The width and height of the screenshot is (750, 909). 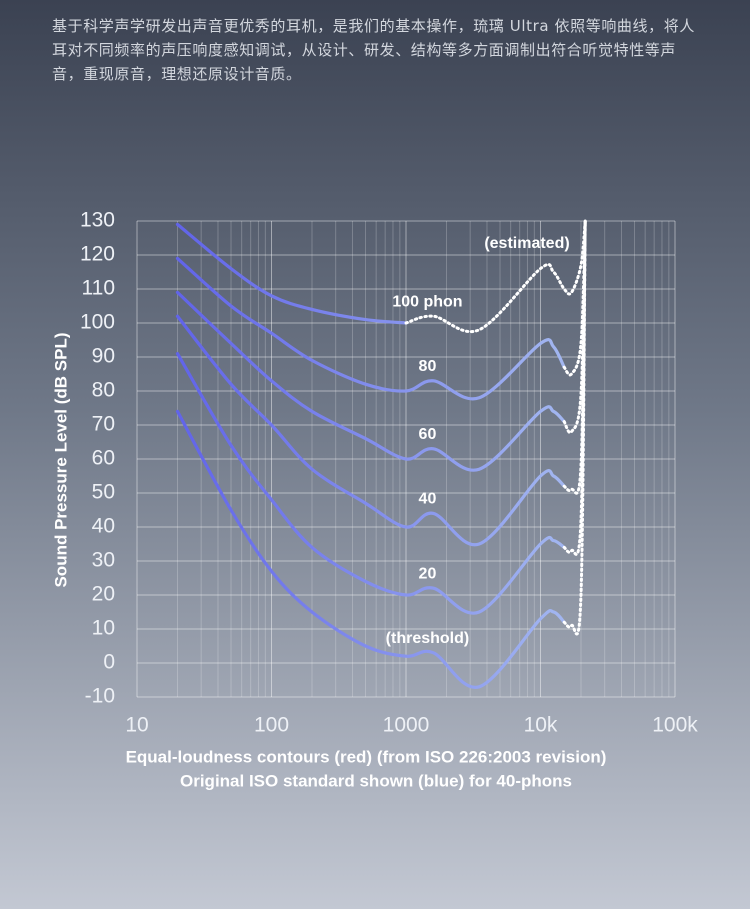 What do you see at coordinates (97, 220) in the screenshot?
I see `y-tick-label: 130` at bounding box center [97, 220].